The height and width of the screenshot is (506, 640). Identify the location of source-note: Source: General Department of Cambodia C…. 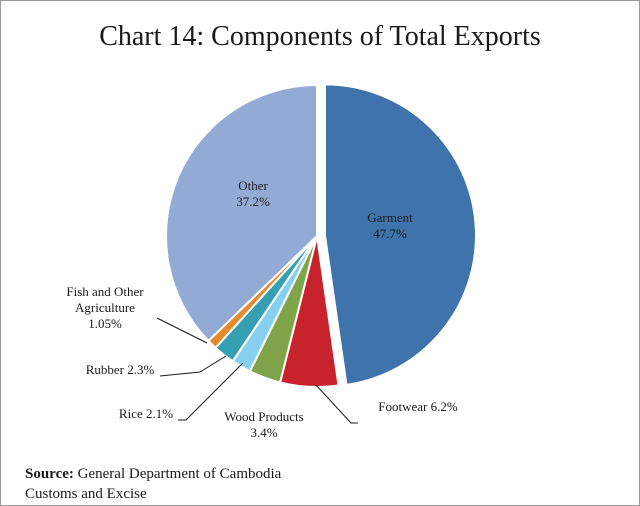
(153, 484).